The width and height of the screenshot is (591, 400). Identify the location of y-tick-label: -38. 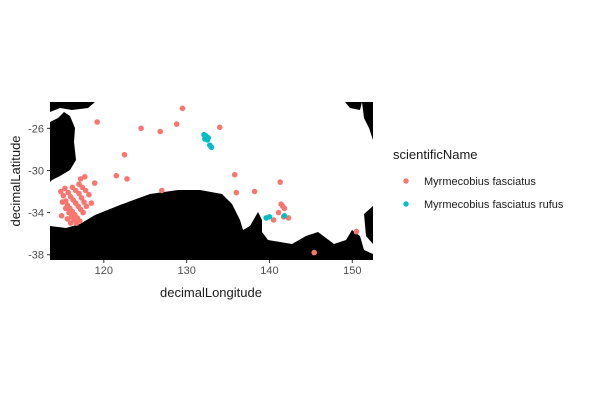
(36, 256).